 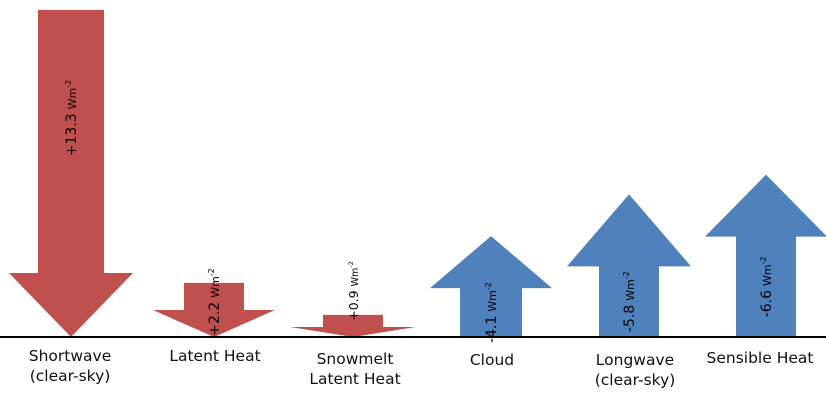 I want to click on category-label-line: Sensible Heat, so click(x=760, y=358).